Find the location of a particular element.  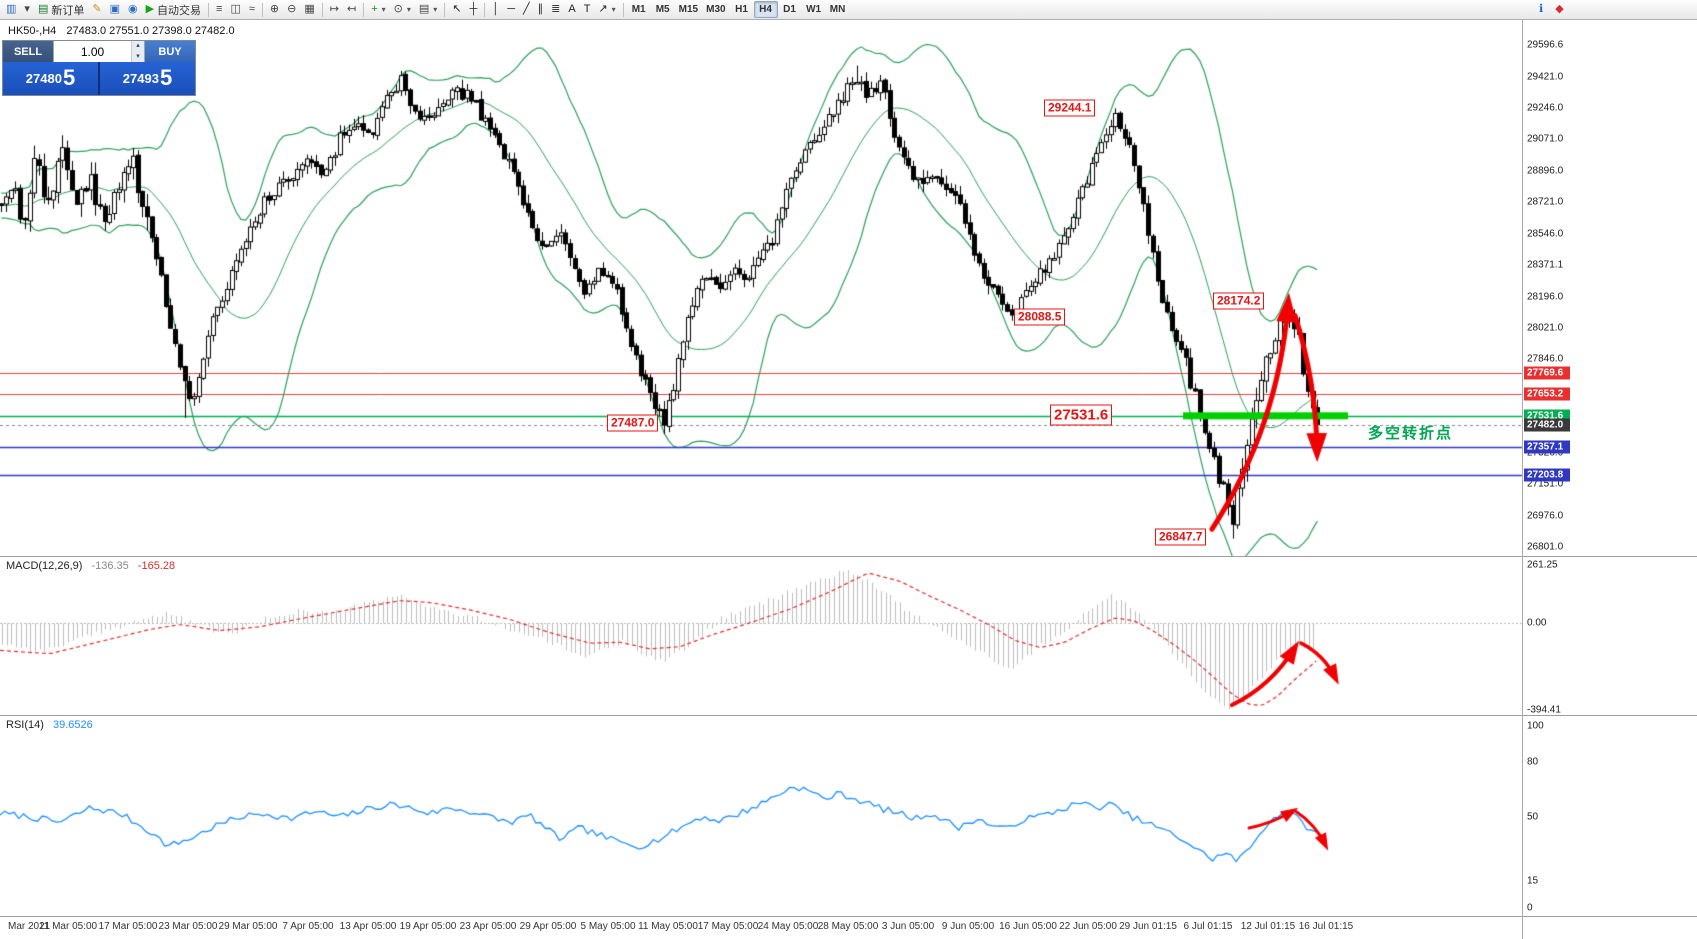

volume-input is located at coordinates (92, 51).